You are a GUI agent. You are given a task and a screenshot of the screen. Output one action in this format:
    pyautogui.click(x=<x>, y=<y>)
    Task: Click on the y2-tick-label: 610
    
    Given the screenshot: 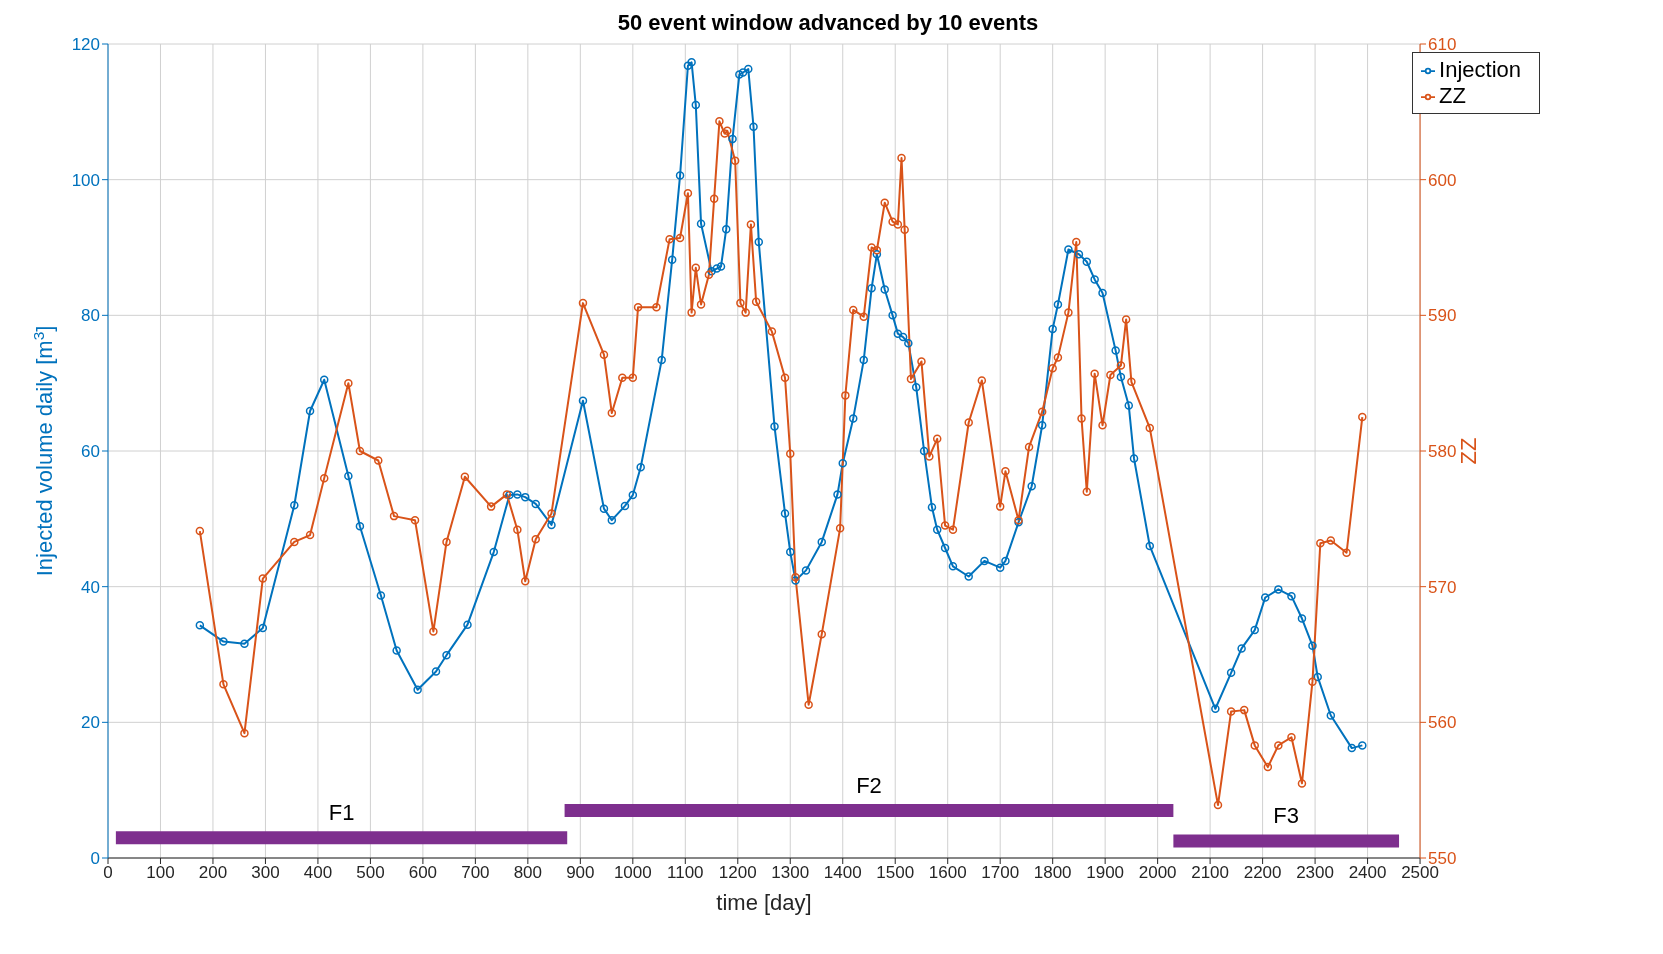 What is the action you would take?
    pyautogui.click(x=1442, y=45)
    